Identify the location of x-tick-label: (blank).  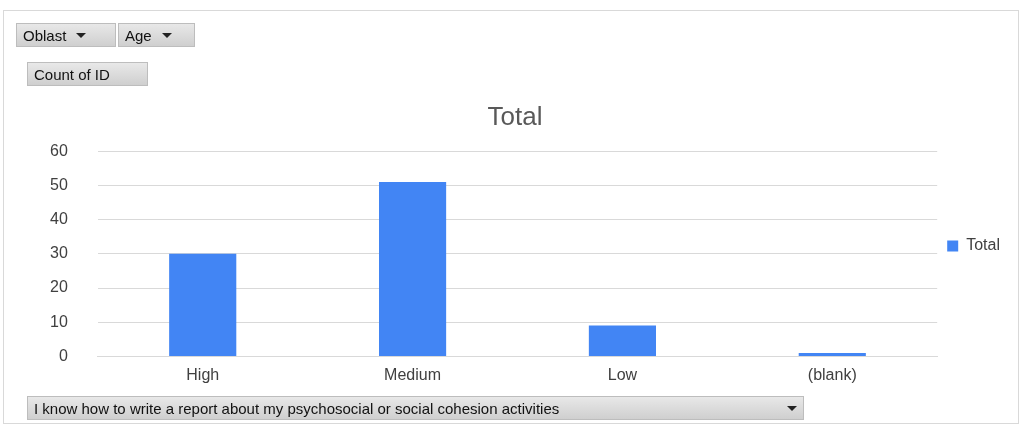
(832, 375).